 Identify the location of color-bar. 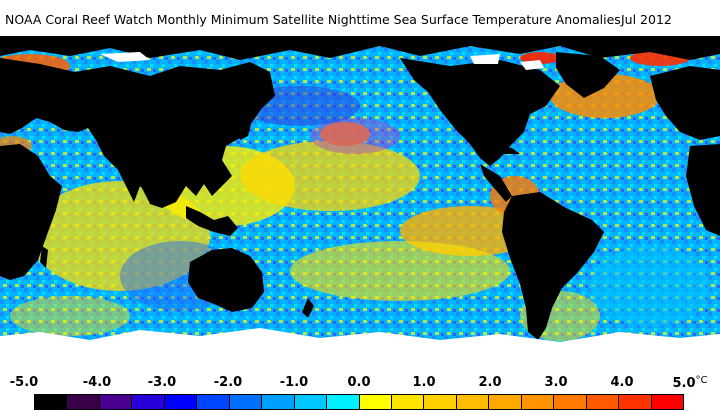
(359, 402).